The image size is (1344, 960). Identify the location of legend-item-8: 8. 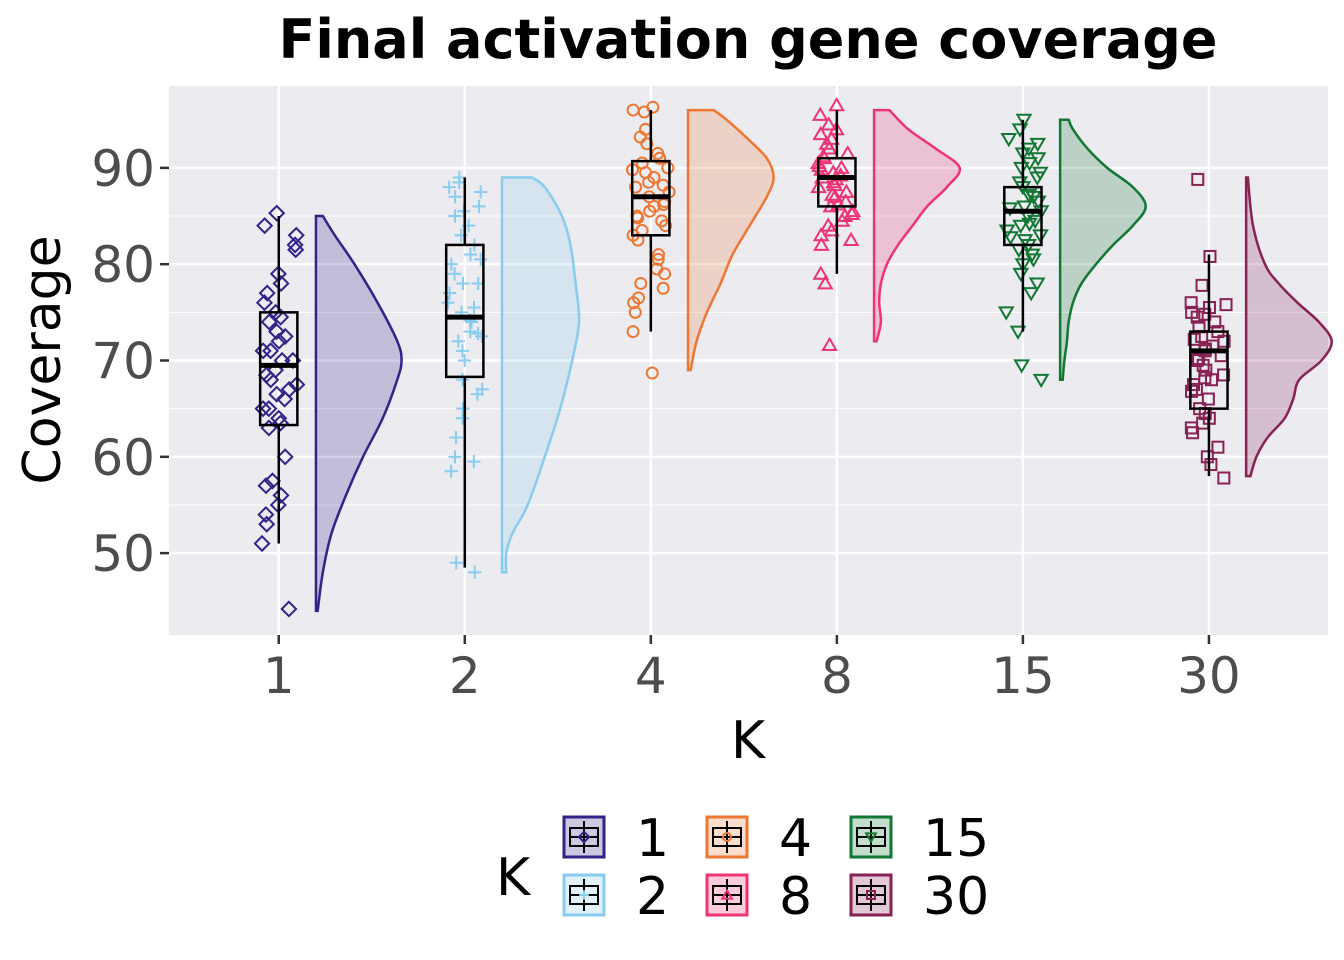
(758, 897).